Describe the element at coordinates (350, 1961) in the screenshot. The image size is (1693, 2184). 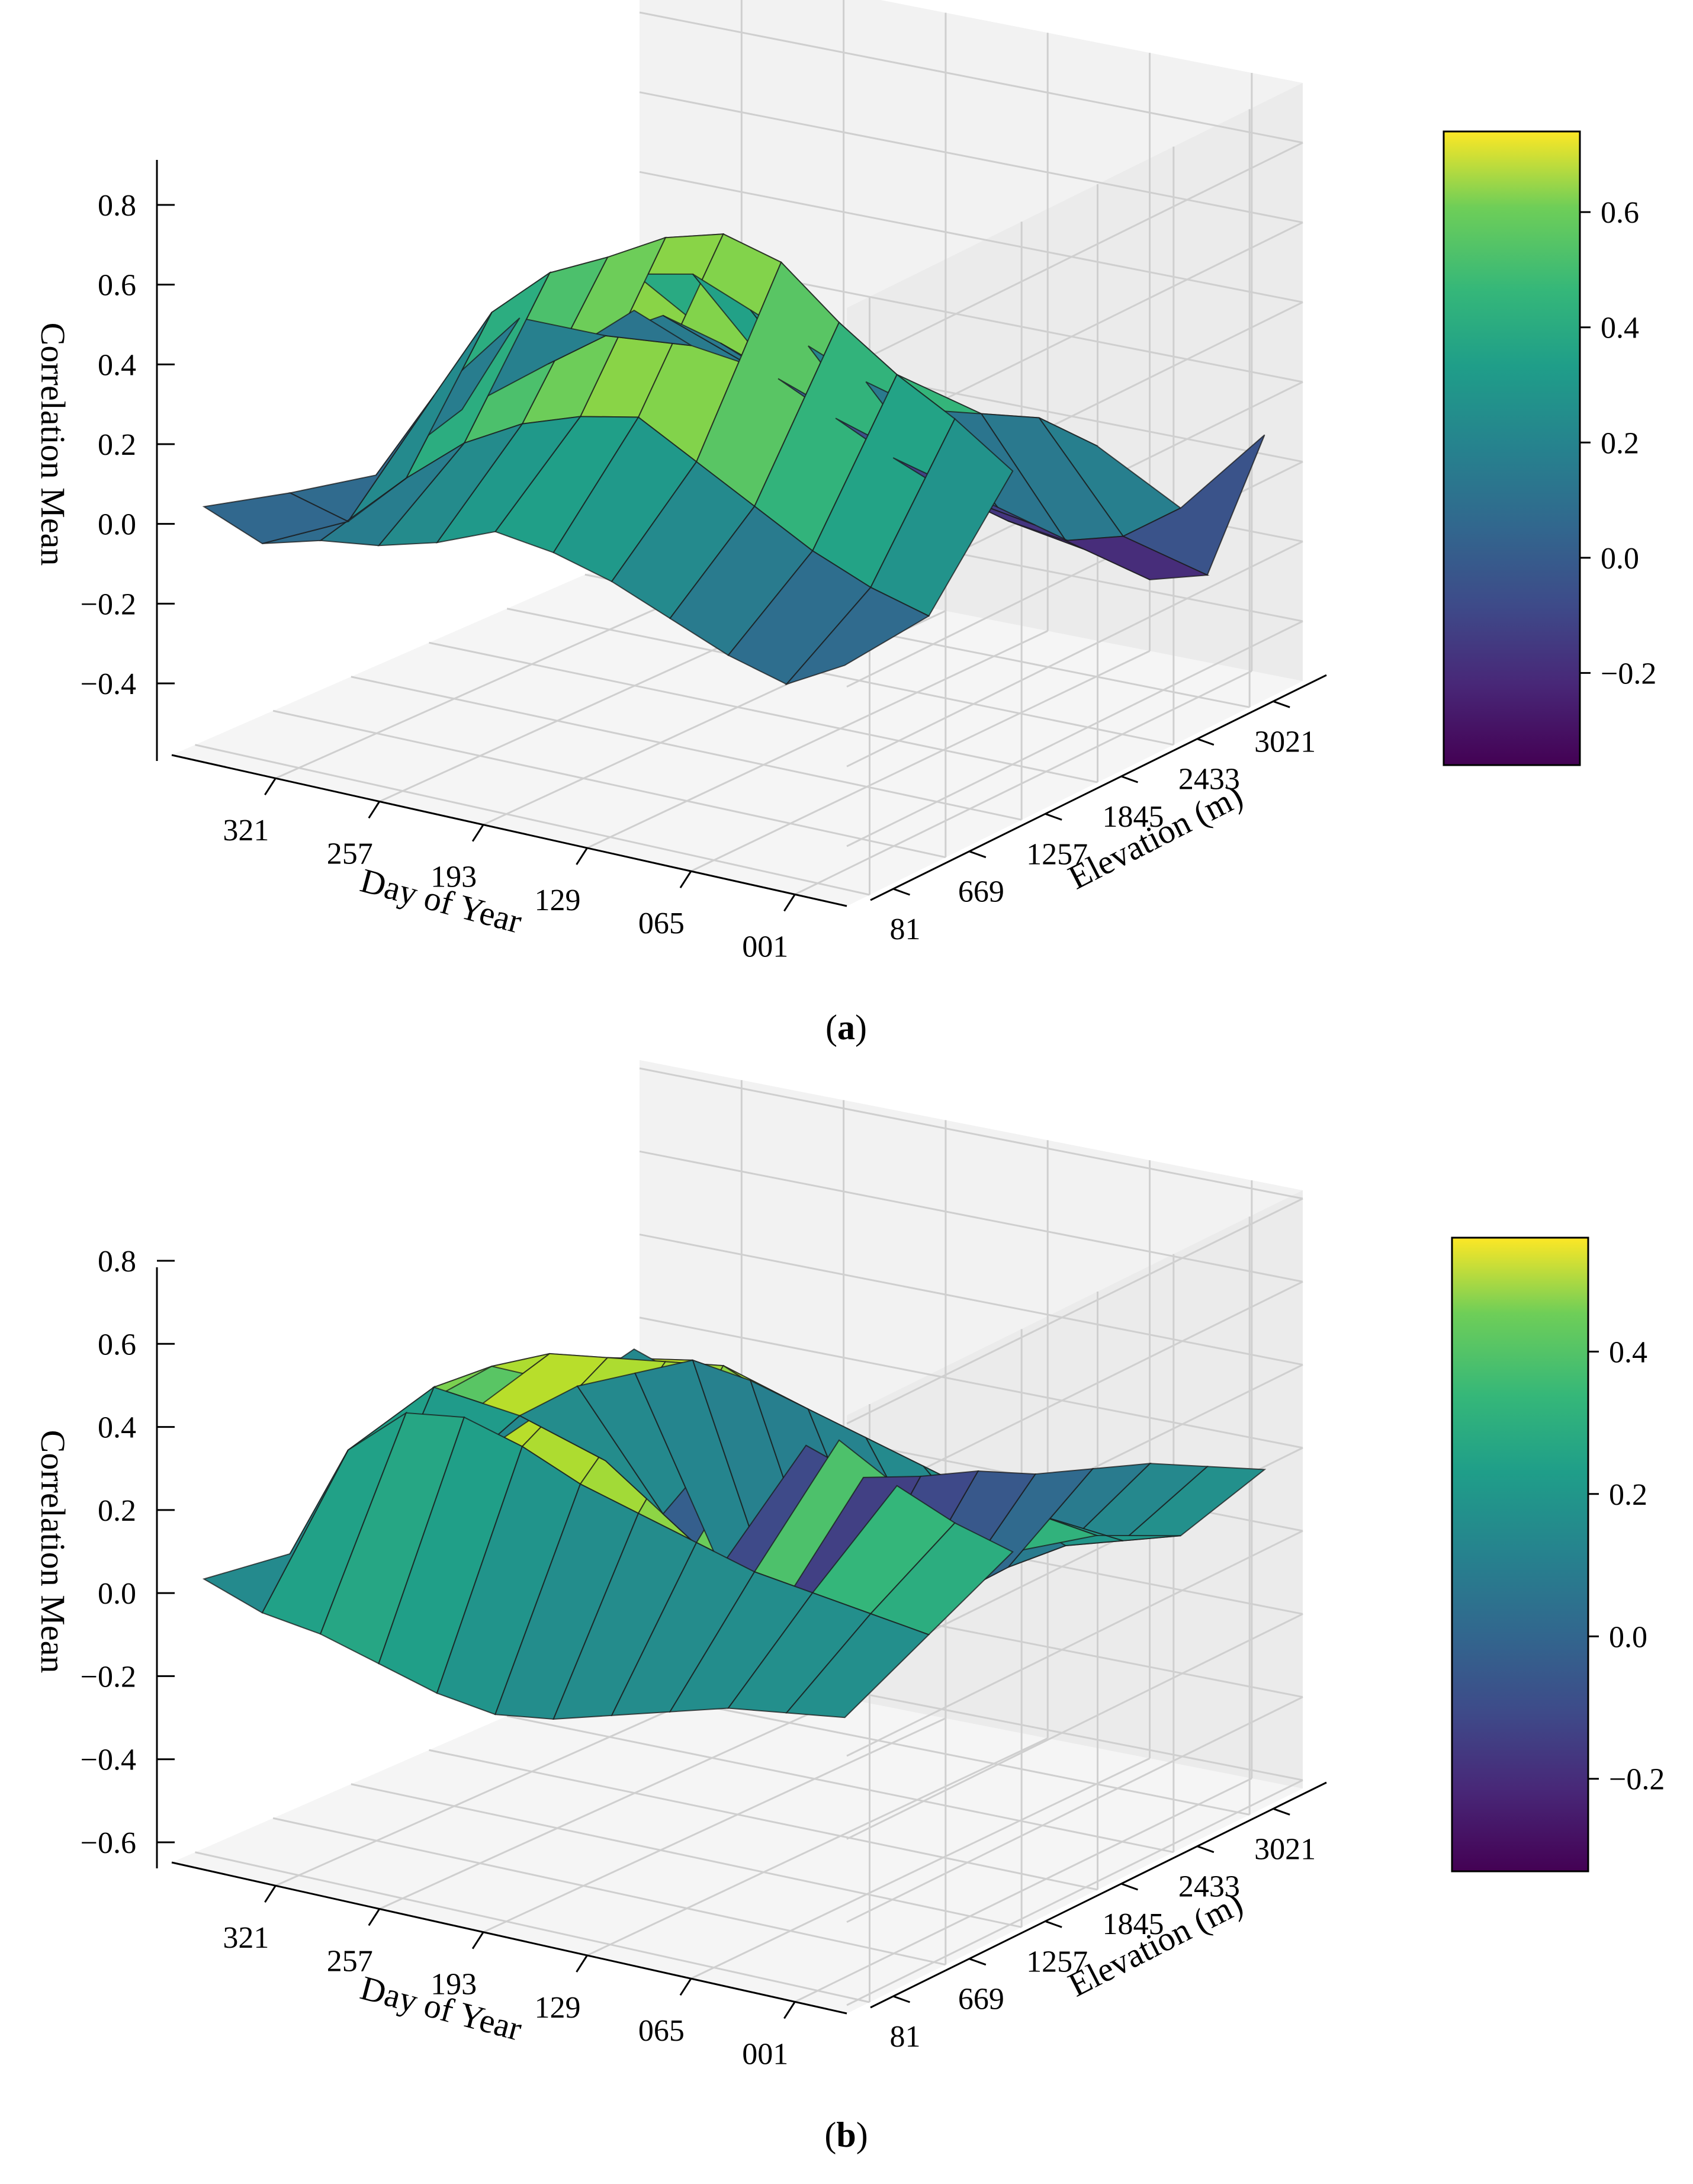
I see `x-tick-label: 257` at that location.